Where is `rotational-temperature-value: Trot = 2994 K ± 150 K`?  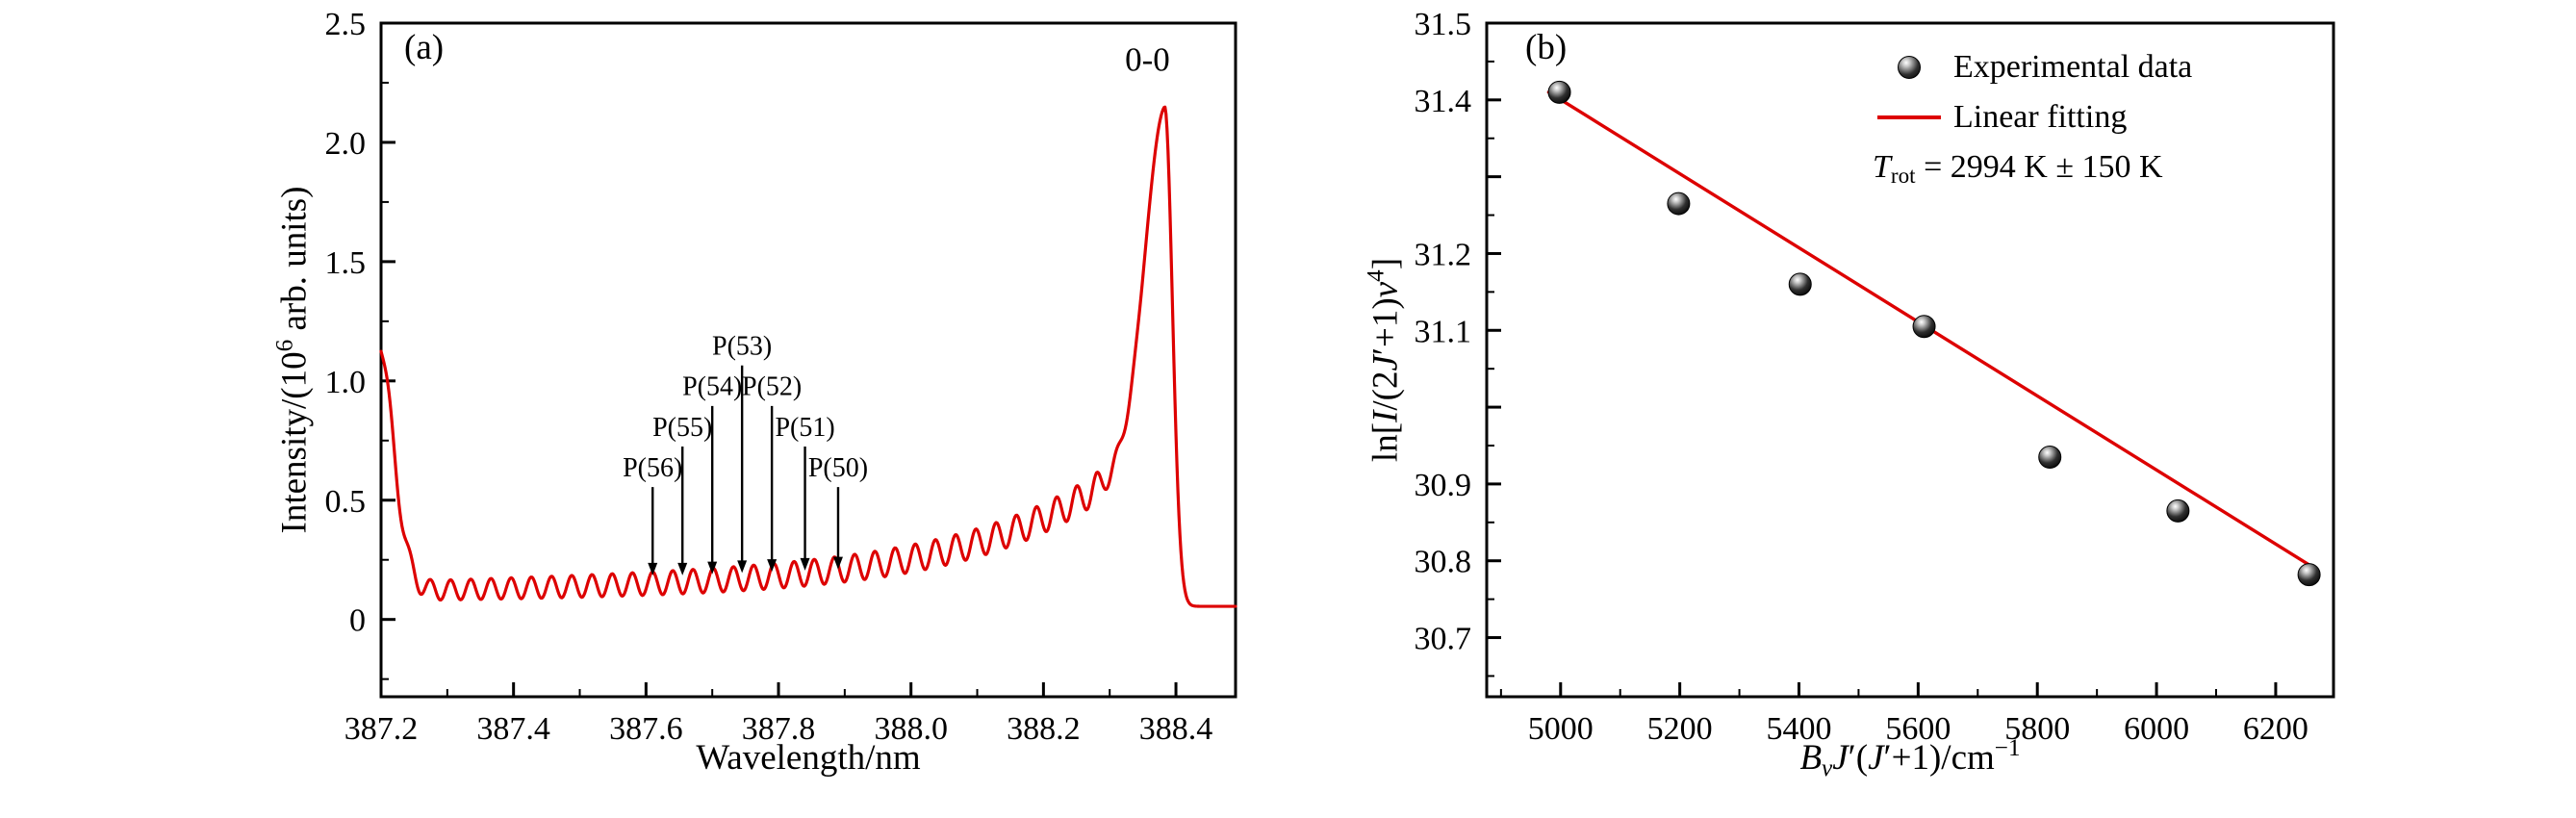 rotational-temperature-value: Trot = 2994 K ± 150 K is located at coordinates (2018, 169).